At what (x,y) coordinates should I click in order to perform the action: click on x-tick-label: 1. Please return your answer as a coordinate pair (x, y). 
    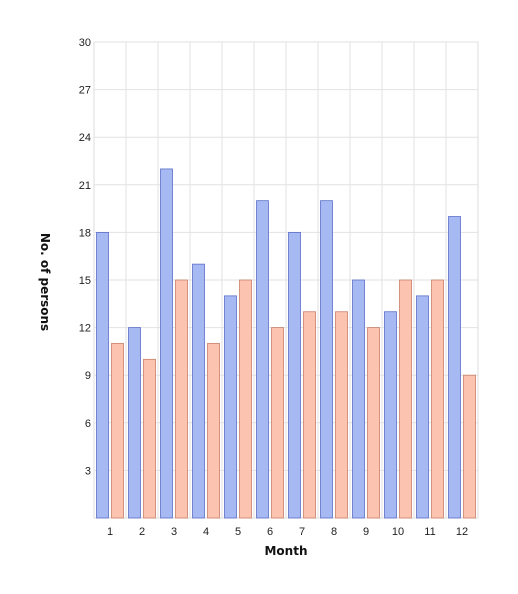
    Looking at the image, I should click on (110, 532).